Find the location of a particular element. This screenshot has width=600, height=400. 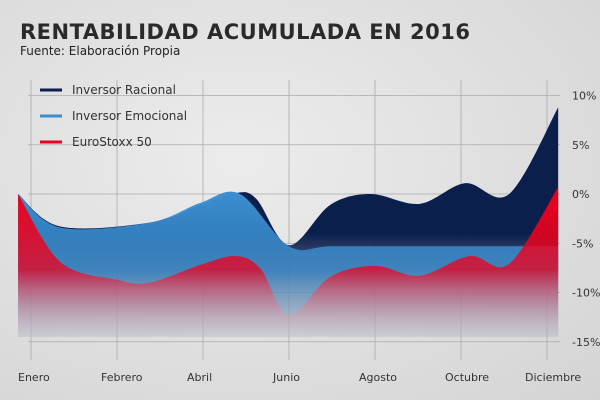

y-tick-label: 5% is located at coordinates (580, 145).